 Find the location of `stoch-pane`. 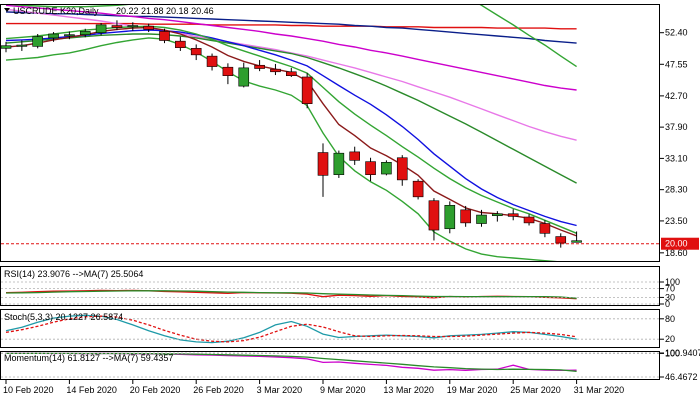

stoch-pane is located at coordinates (330, 328).